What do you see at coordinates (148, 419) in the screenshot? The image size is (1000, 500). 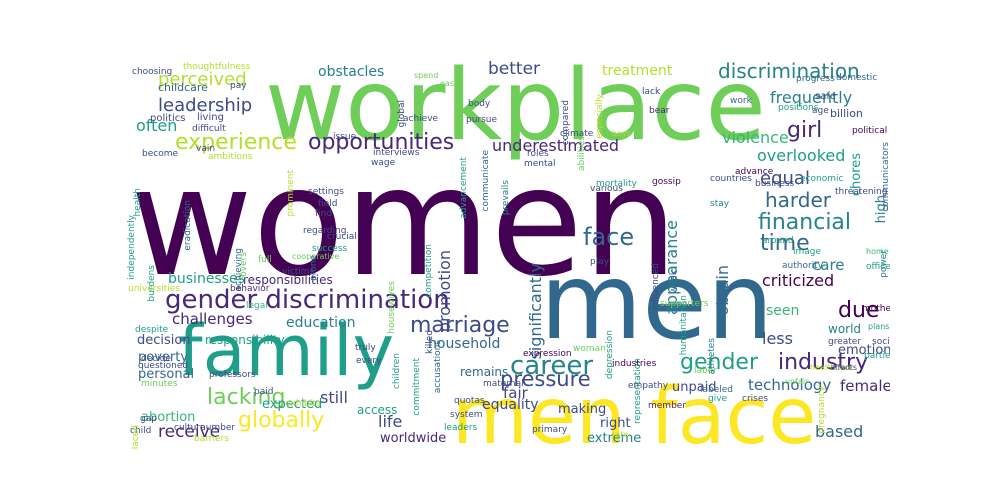 I see `word: gap` at bounding box center [148, 419].